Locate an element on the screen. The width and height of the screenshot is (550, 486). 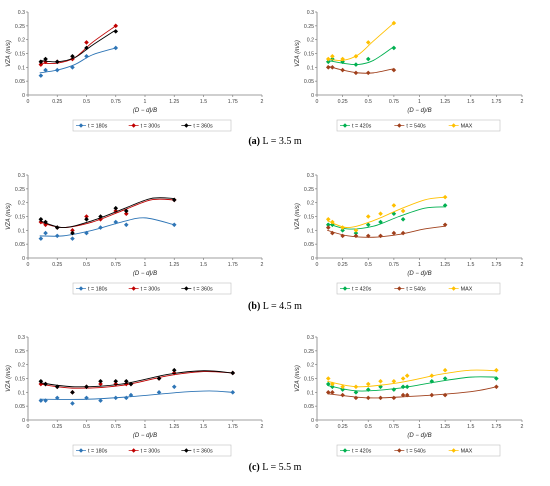
x-tick-label: 1.75 is located at coordinates (233, 427).